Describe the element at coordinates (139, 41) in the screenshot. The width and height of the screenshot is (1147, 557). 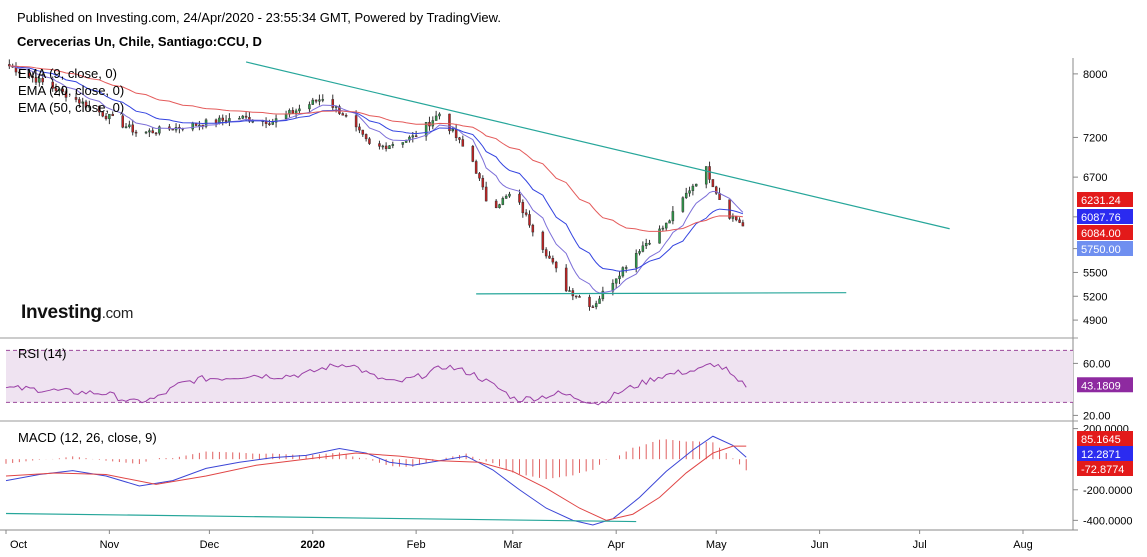
I see `symbol-title: Cervecerias Un, Chile, Santiago:CCU, D` at that location.